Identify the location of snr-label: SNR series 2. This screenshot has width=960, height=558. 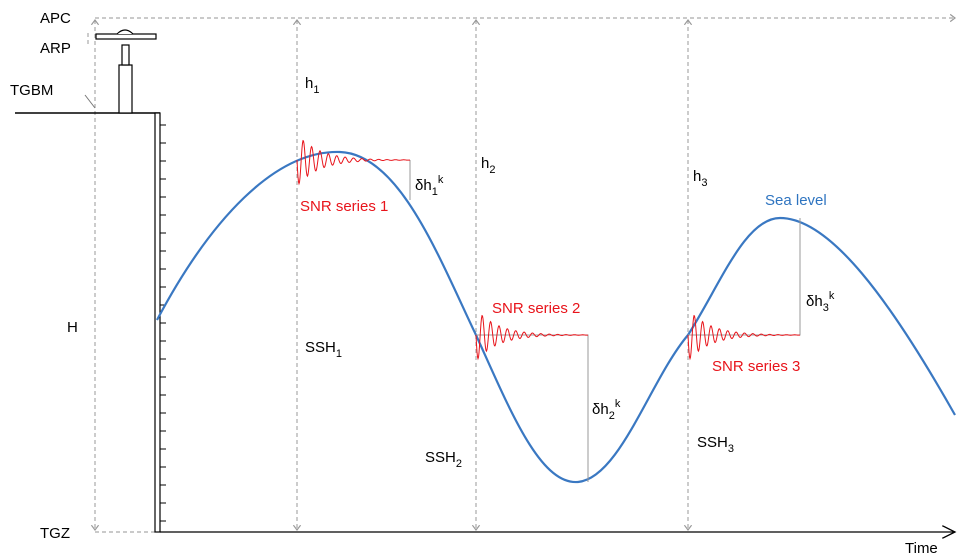
(536, 308).